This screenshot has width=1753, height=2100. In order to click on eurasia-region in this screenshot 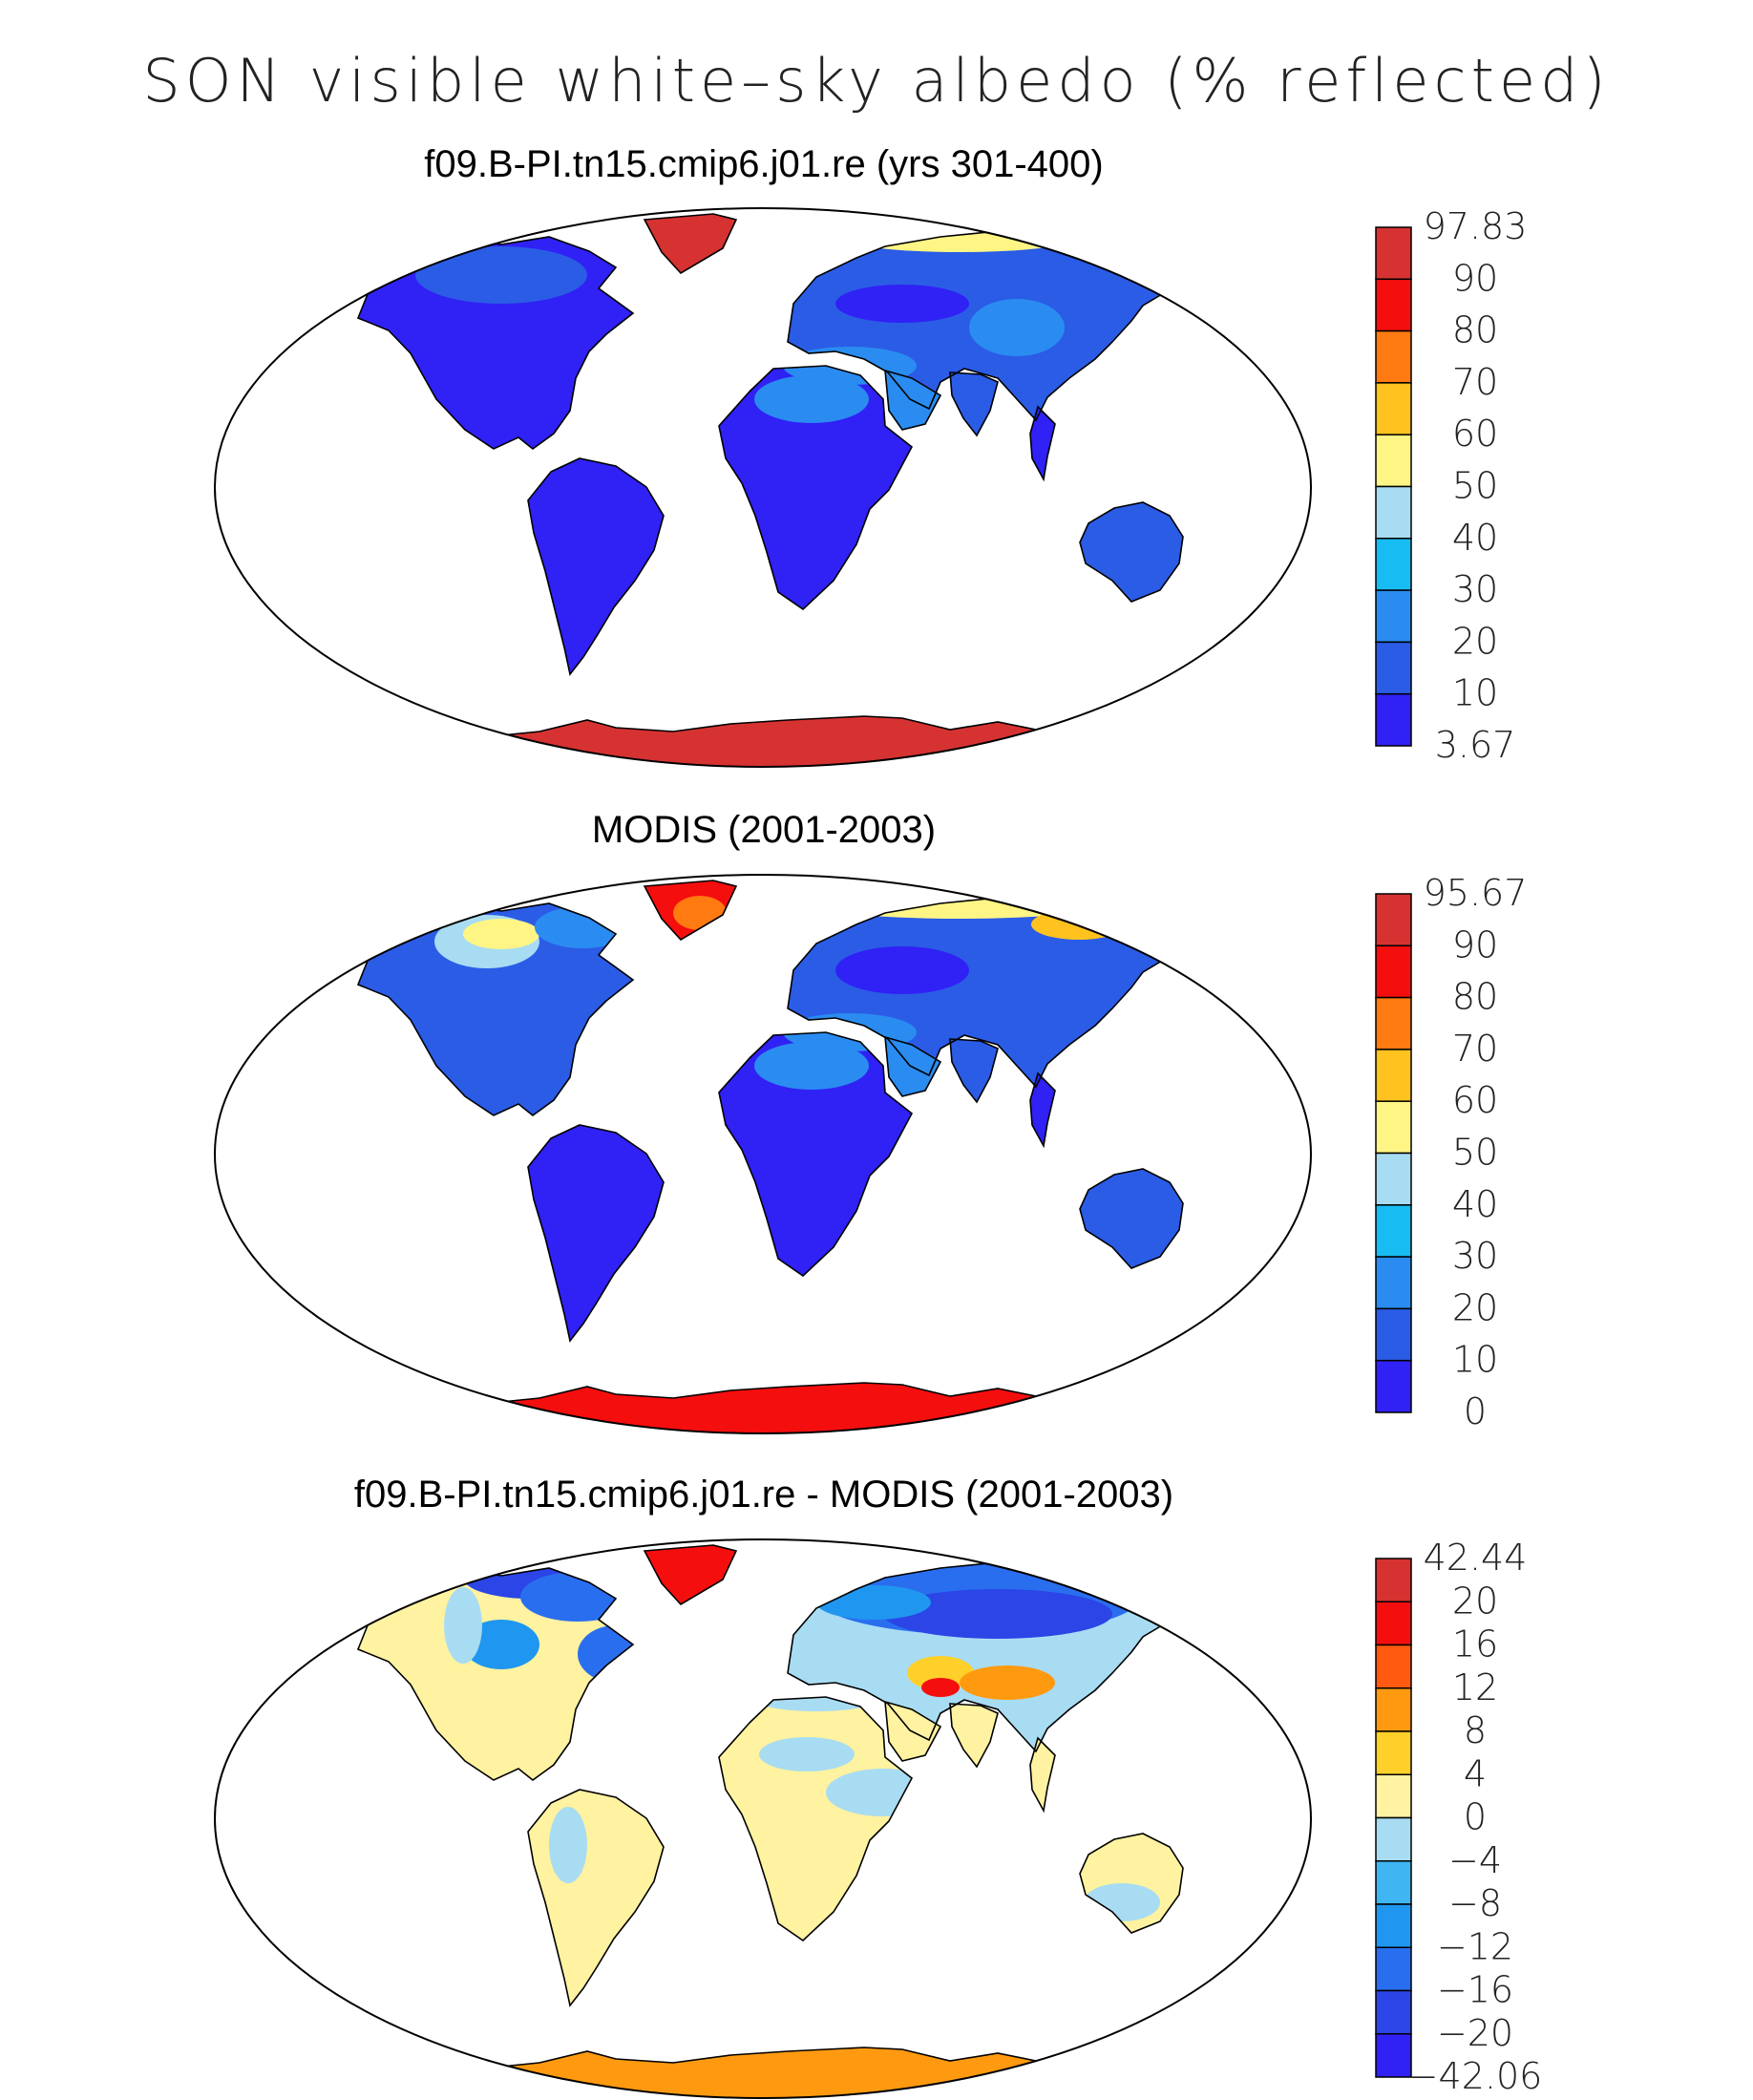, I will do `click(979, 993)`.